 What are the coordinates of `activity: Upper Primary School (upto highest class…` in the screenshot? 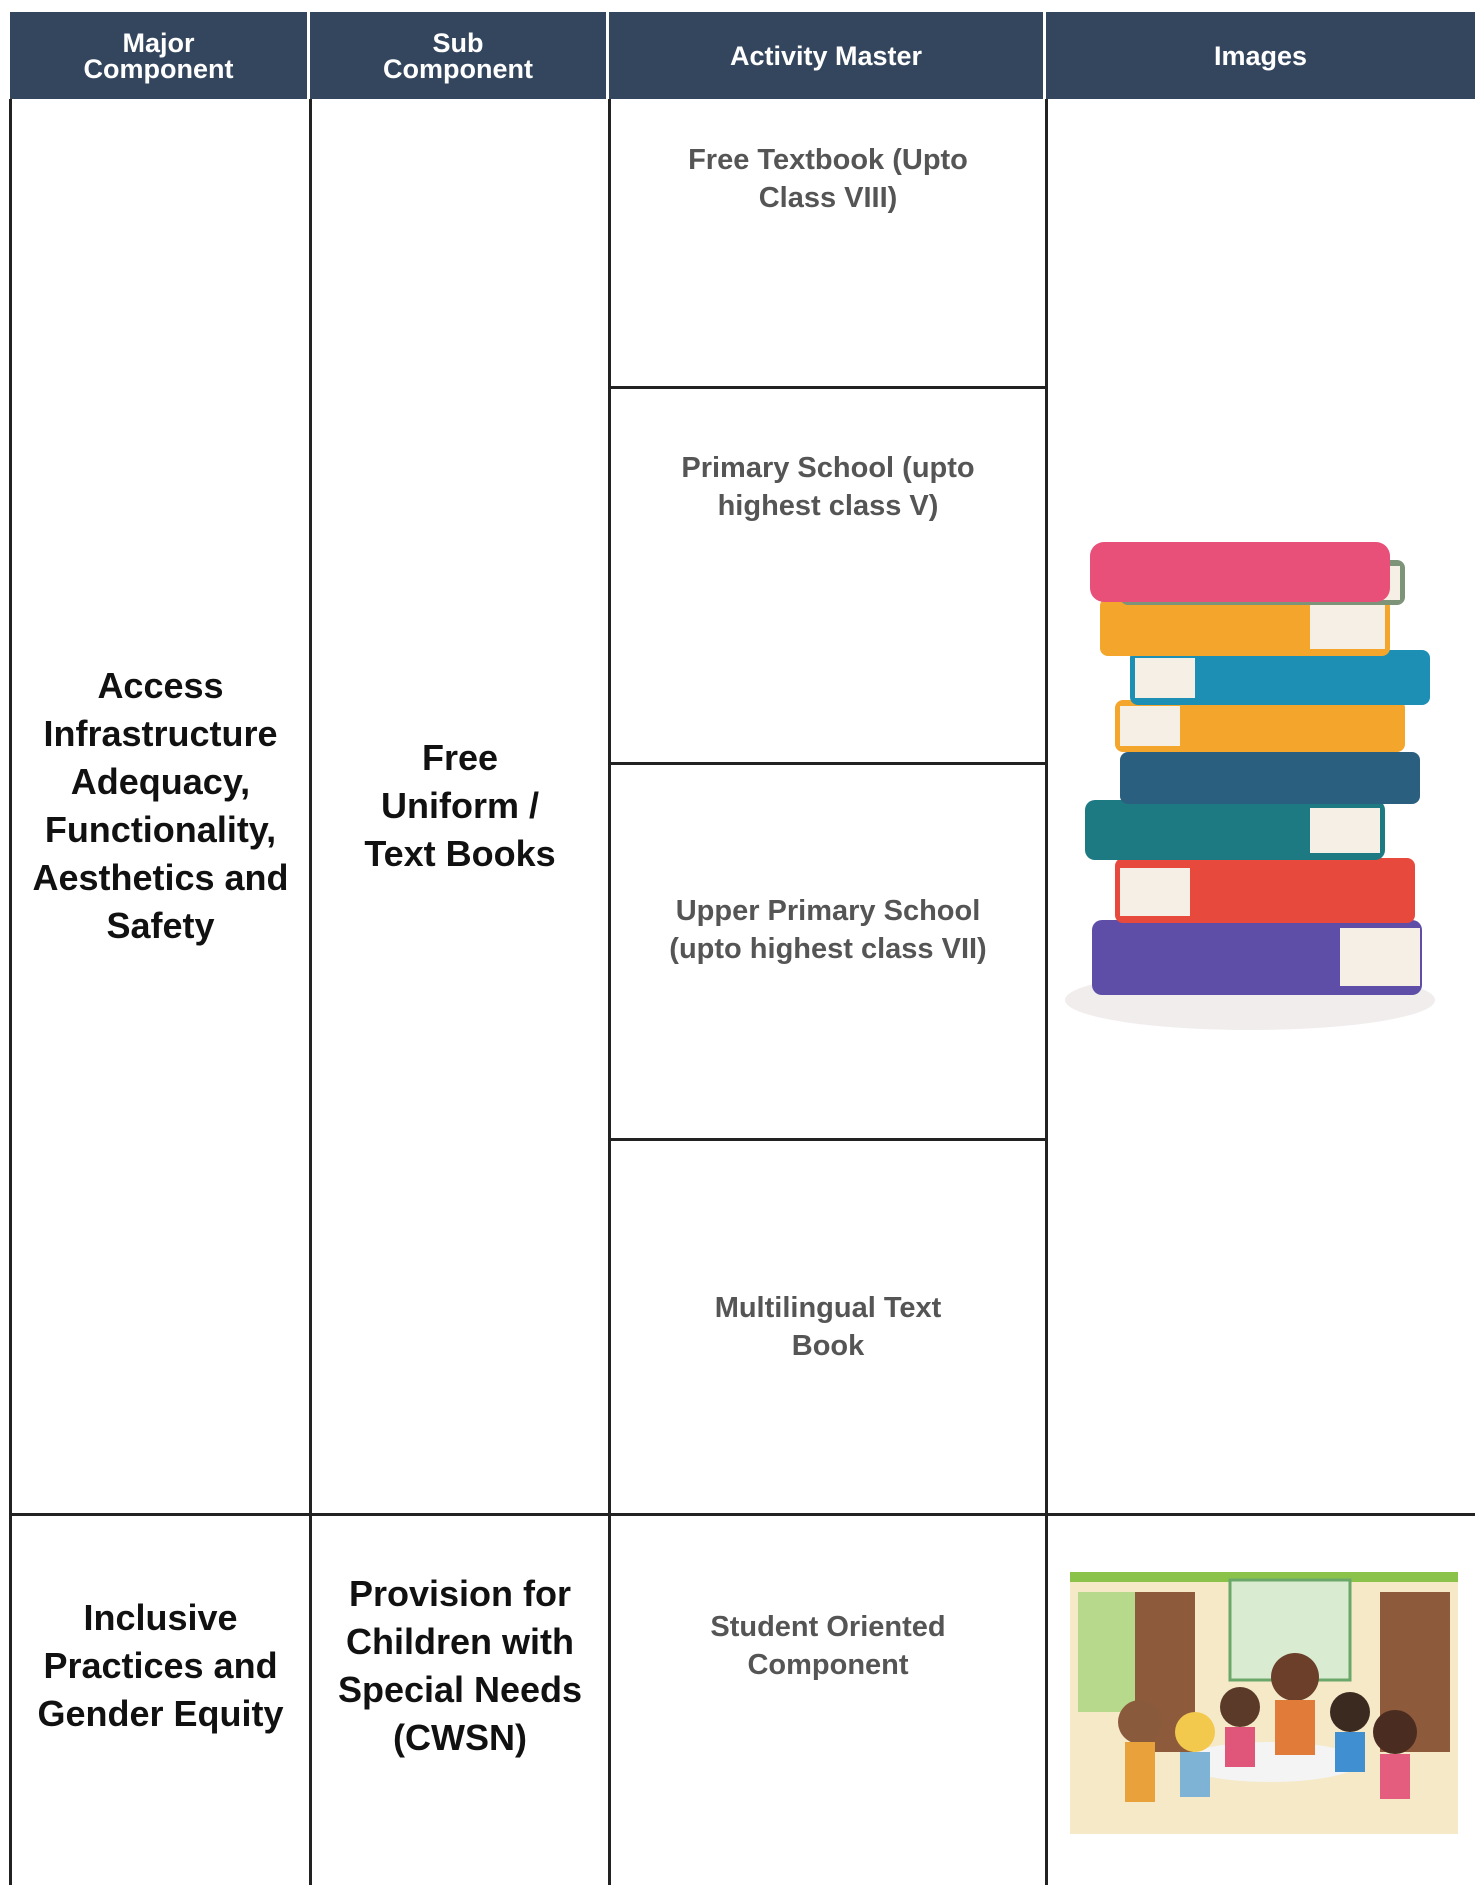 It's located at (828, 930).